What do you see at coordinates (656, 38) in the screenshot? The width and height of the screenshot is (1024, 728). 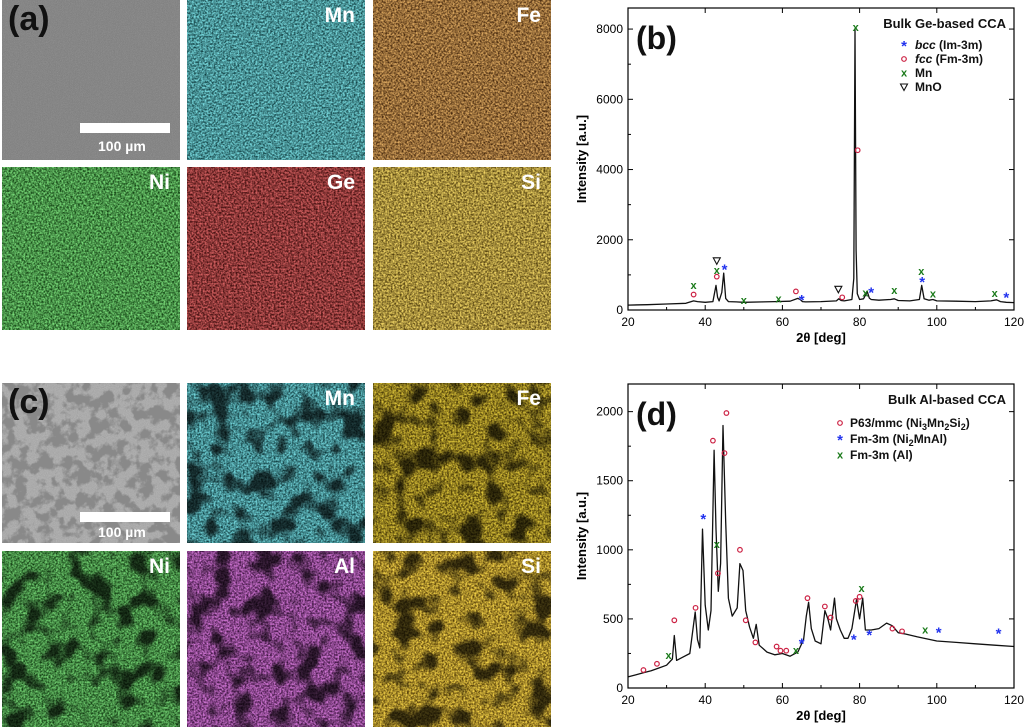 I see `panel-label: (b)` at bounding box center [656, 38].